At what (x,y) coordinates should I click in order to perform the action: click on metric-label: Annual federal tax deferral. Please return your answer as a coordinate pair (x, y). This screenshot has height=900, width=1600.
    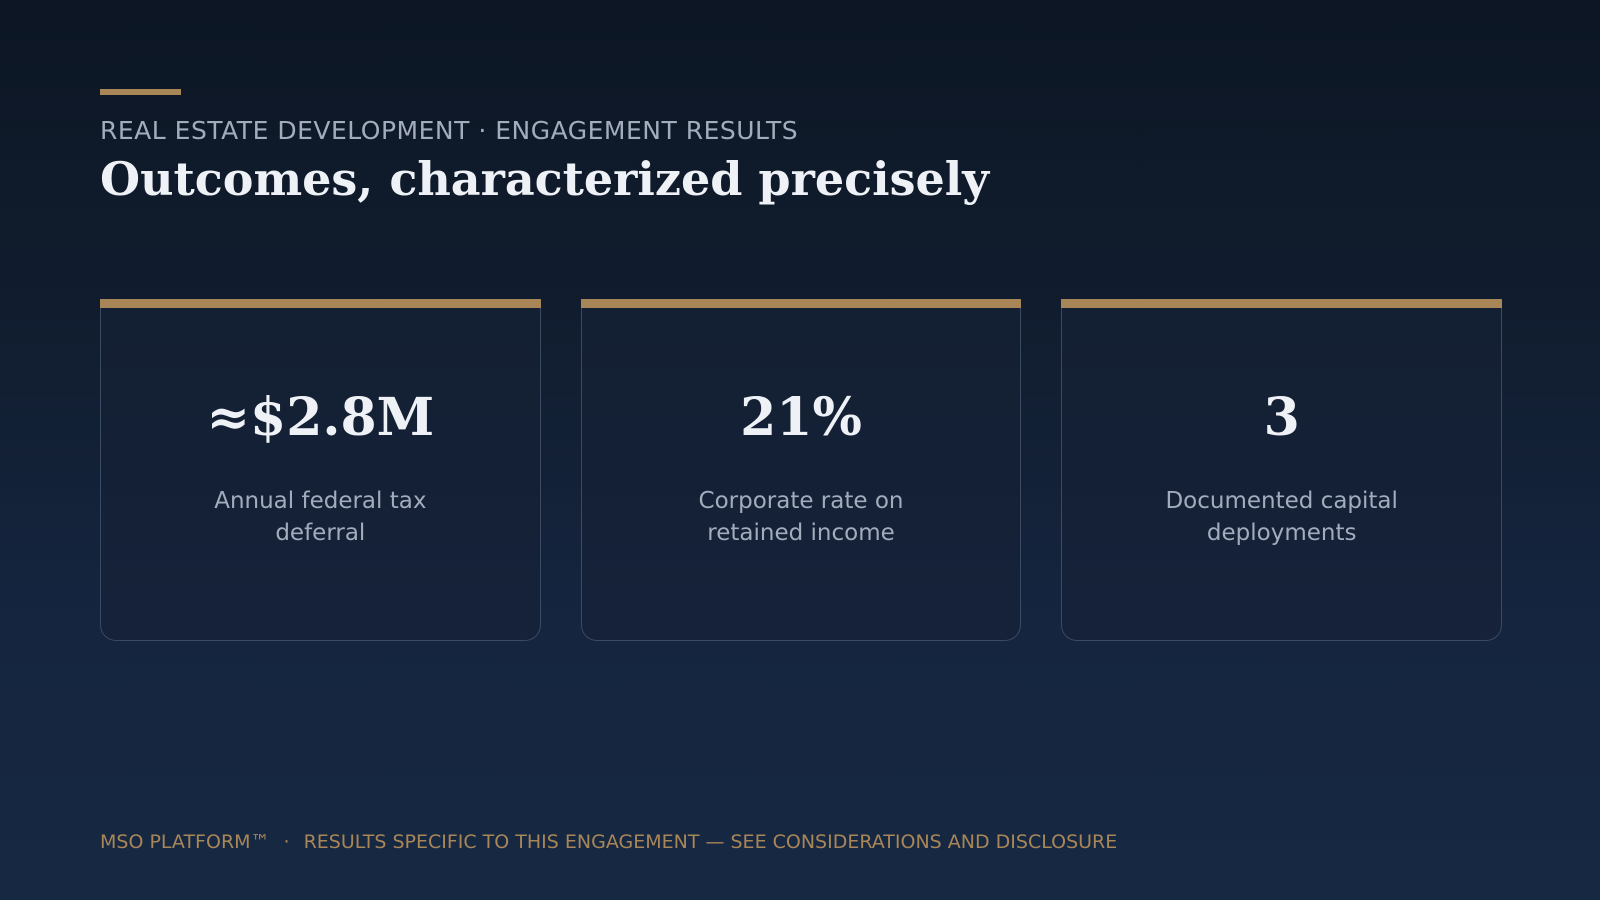
    Looking at the image, I should click on (320, 517).